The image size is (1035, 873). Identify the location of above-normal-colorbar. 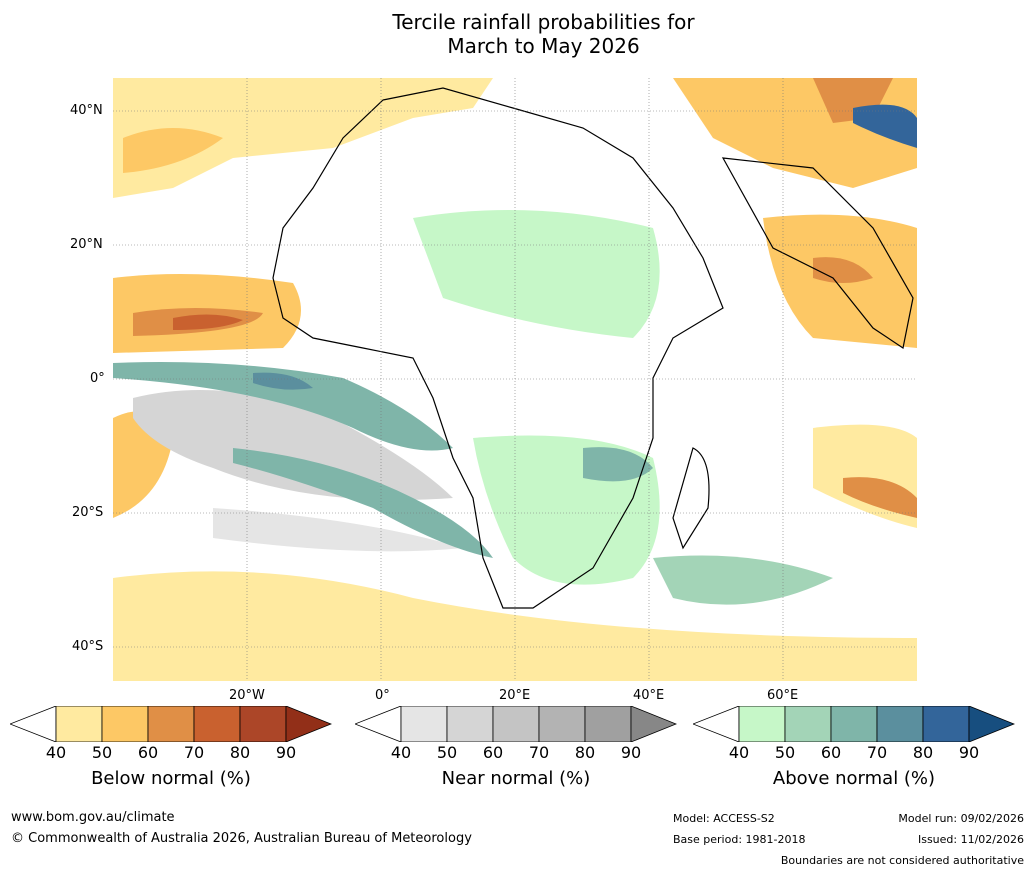
(854, 724).